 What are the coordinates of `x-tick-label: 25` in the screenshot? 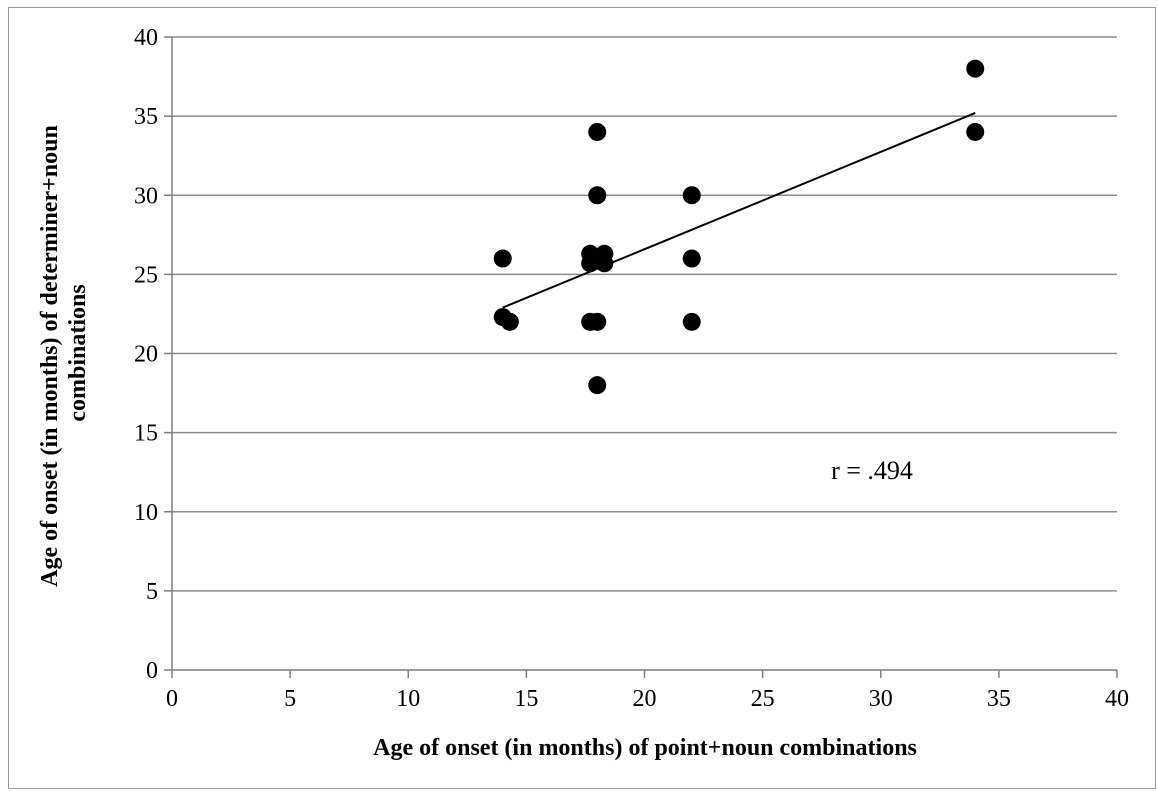 It's located at (763, 699).